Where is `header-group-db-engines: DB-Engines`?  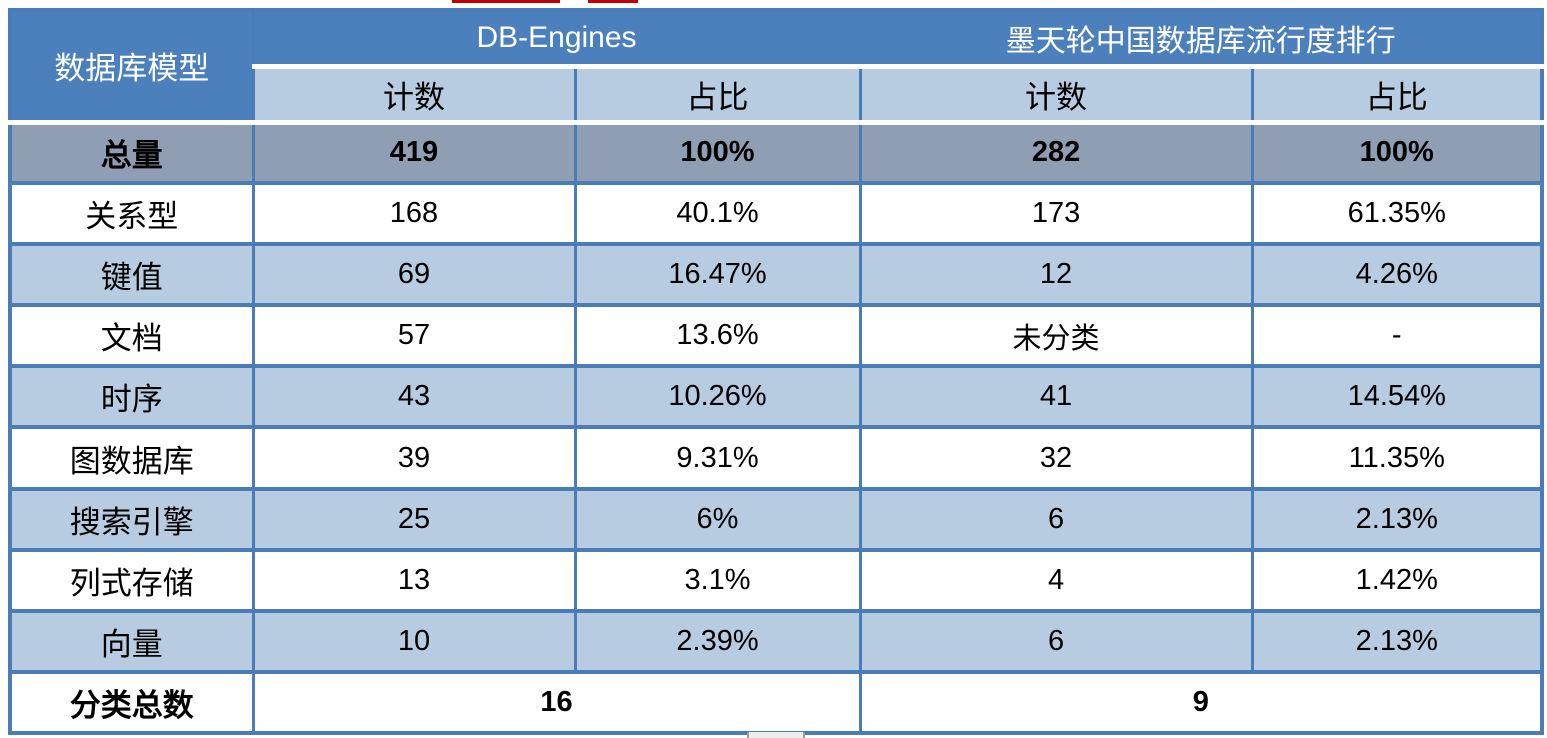
header-group-db-engines: DB-Engines is located at coordinates (556, 39).